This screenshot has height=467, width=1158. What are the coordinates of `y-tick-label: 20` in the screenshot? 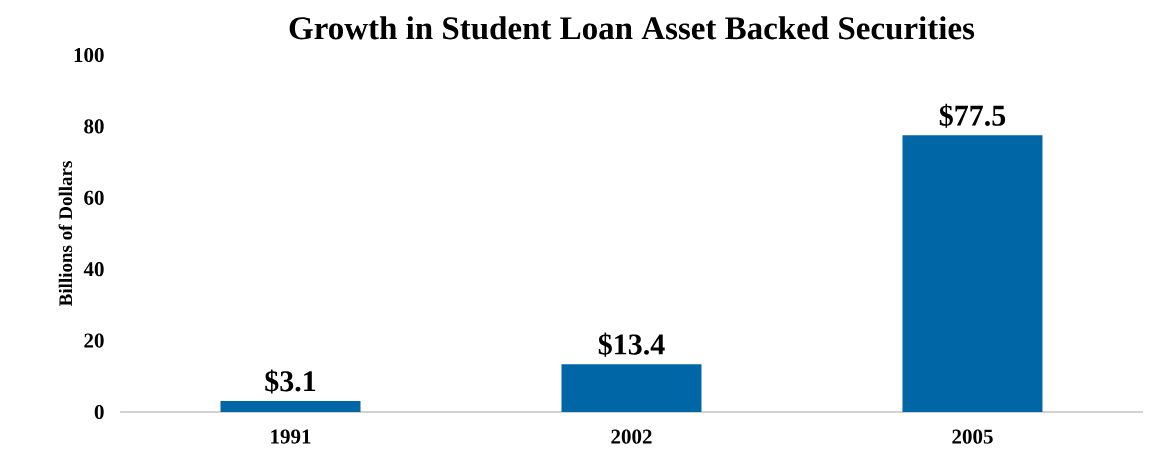 It's located at (94, 340).